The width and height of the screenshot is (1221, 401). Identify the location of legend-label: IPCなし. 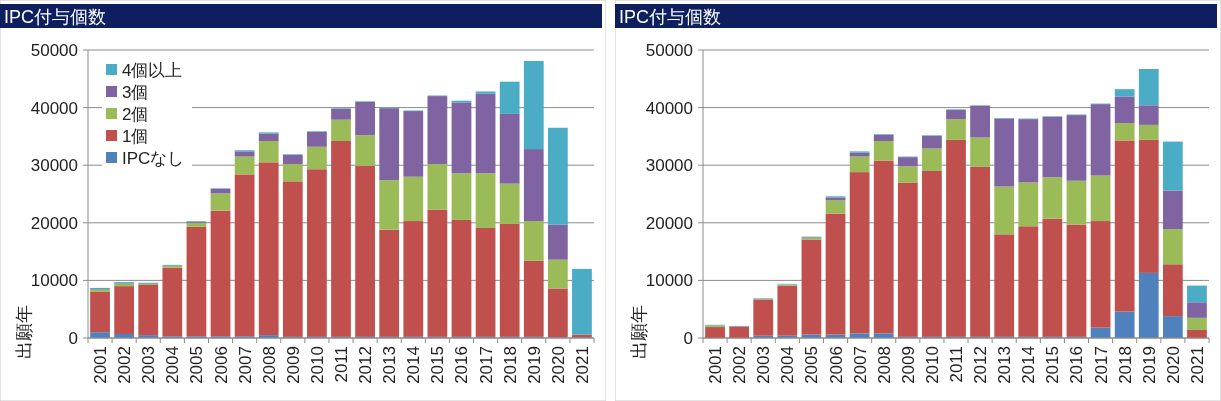
(153, 158).